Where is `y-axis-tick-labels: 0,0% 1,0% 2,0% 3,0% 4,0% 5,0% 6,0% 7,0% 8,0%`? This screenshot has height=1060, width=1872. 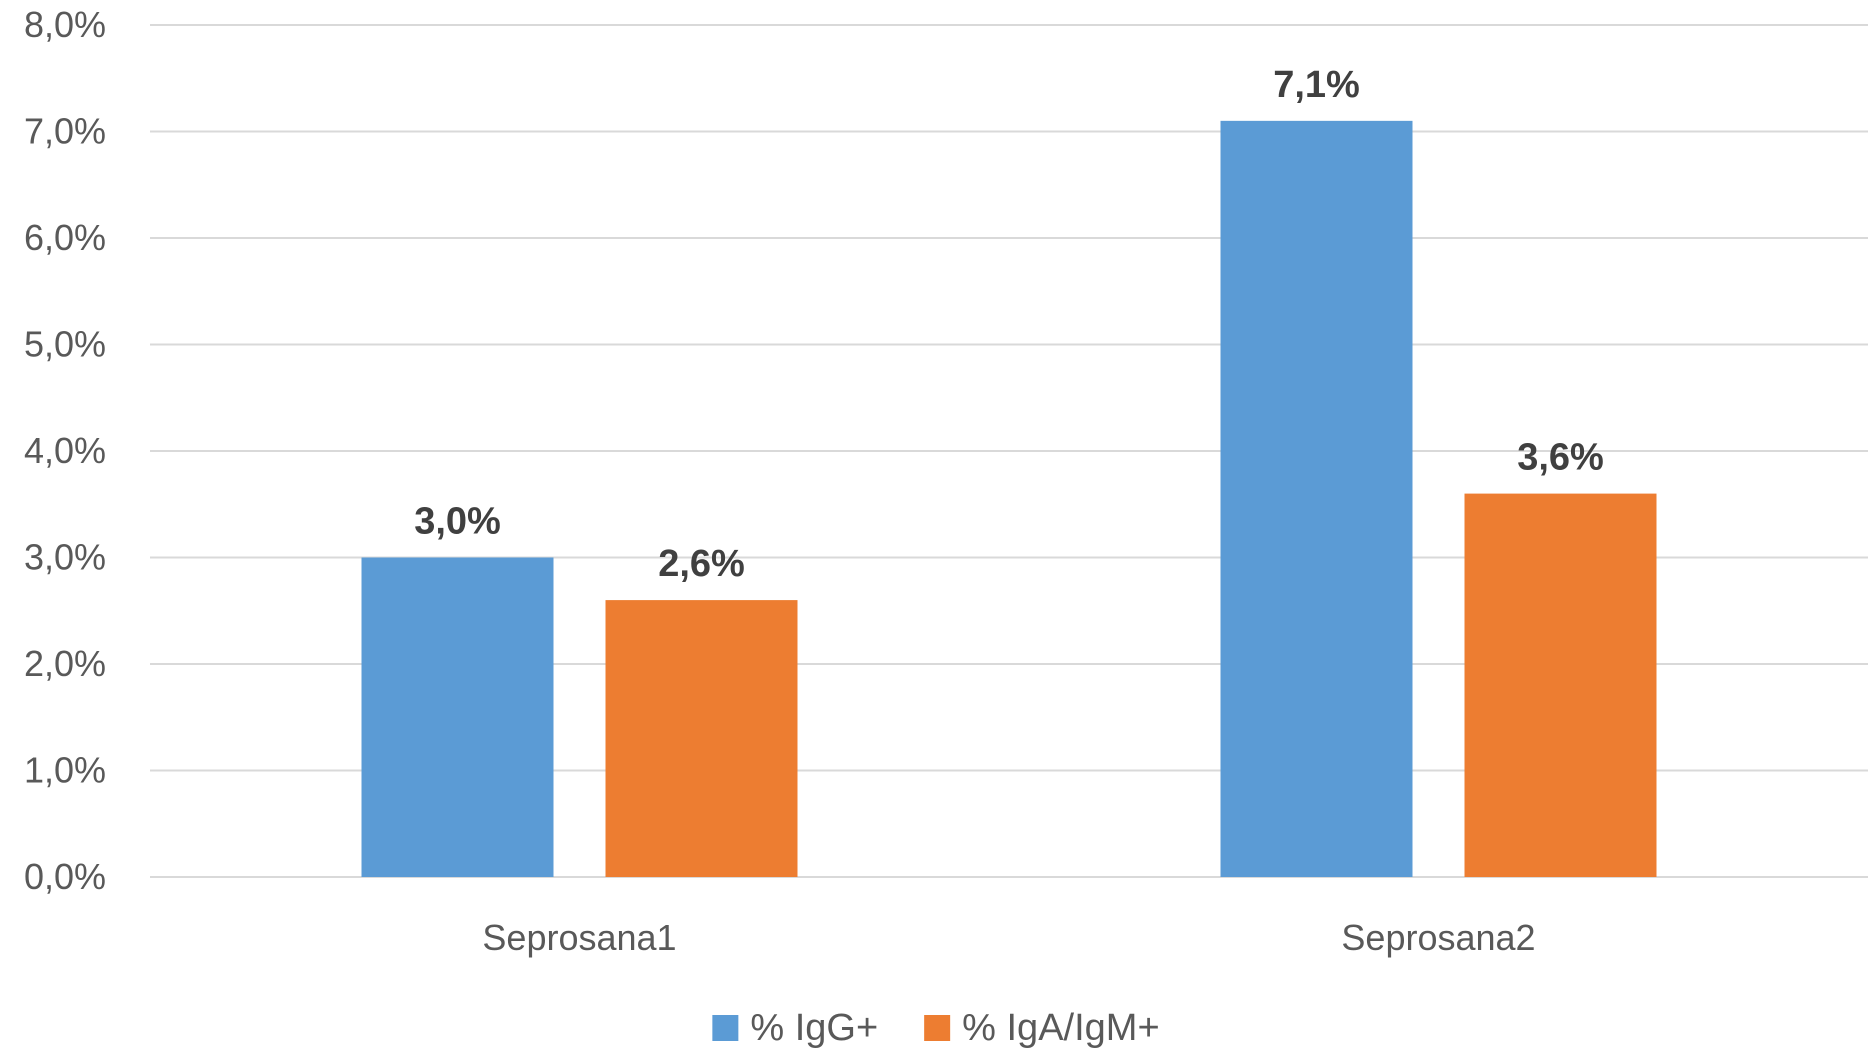 y-axis-tick-labels: 0,0% 1,0% 2,0% 3,0% 4,0% 5,0% 6,0% 7,0% 8,0% is located at coordinates (65, 450).